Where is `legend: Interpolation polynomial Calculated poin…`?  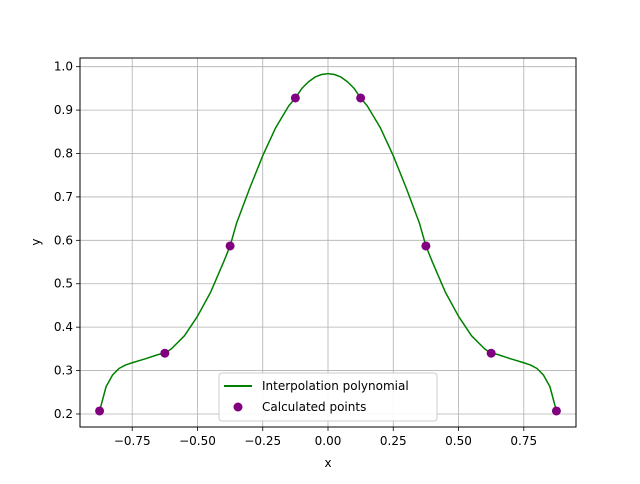
legend: Interpolation polynomial Calculated poin… is located at coordinates (328, 397).